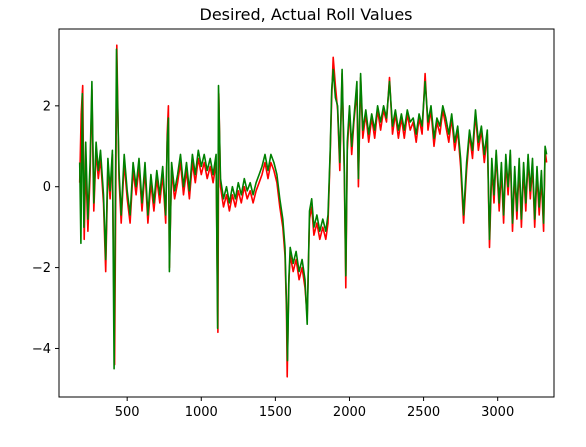 The image size is (586, 447). What do you see at coordinates (349, 412) in the screenshot?
I see `x-tick-label: 2000` at bounding box center [349, 412].